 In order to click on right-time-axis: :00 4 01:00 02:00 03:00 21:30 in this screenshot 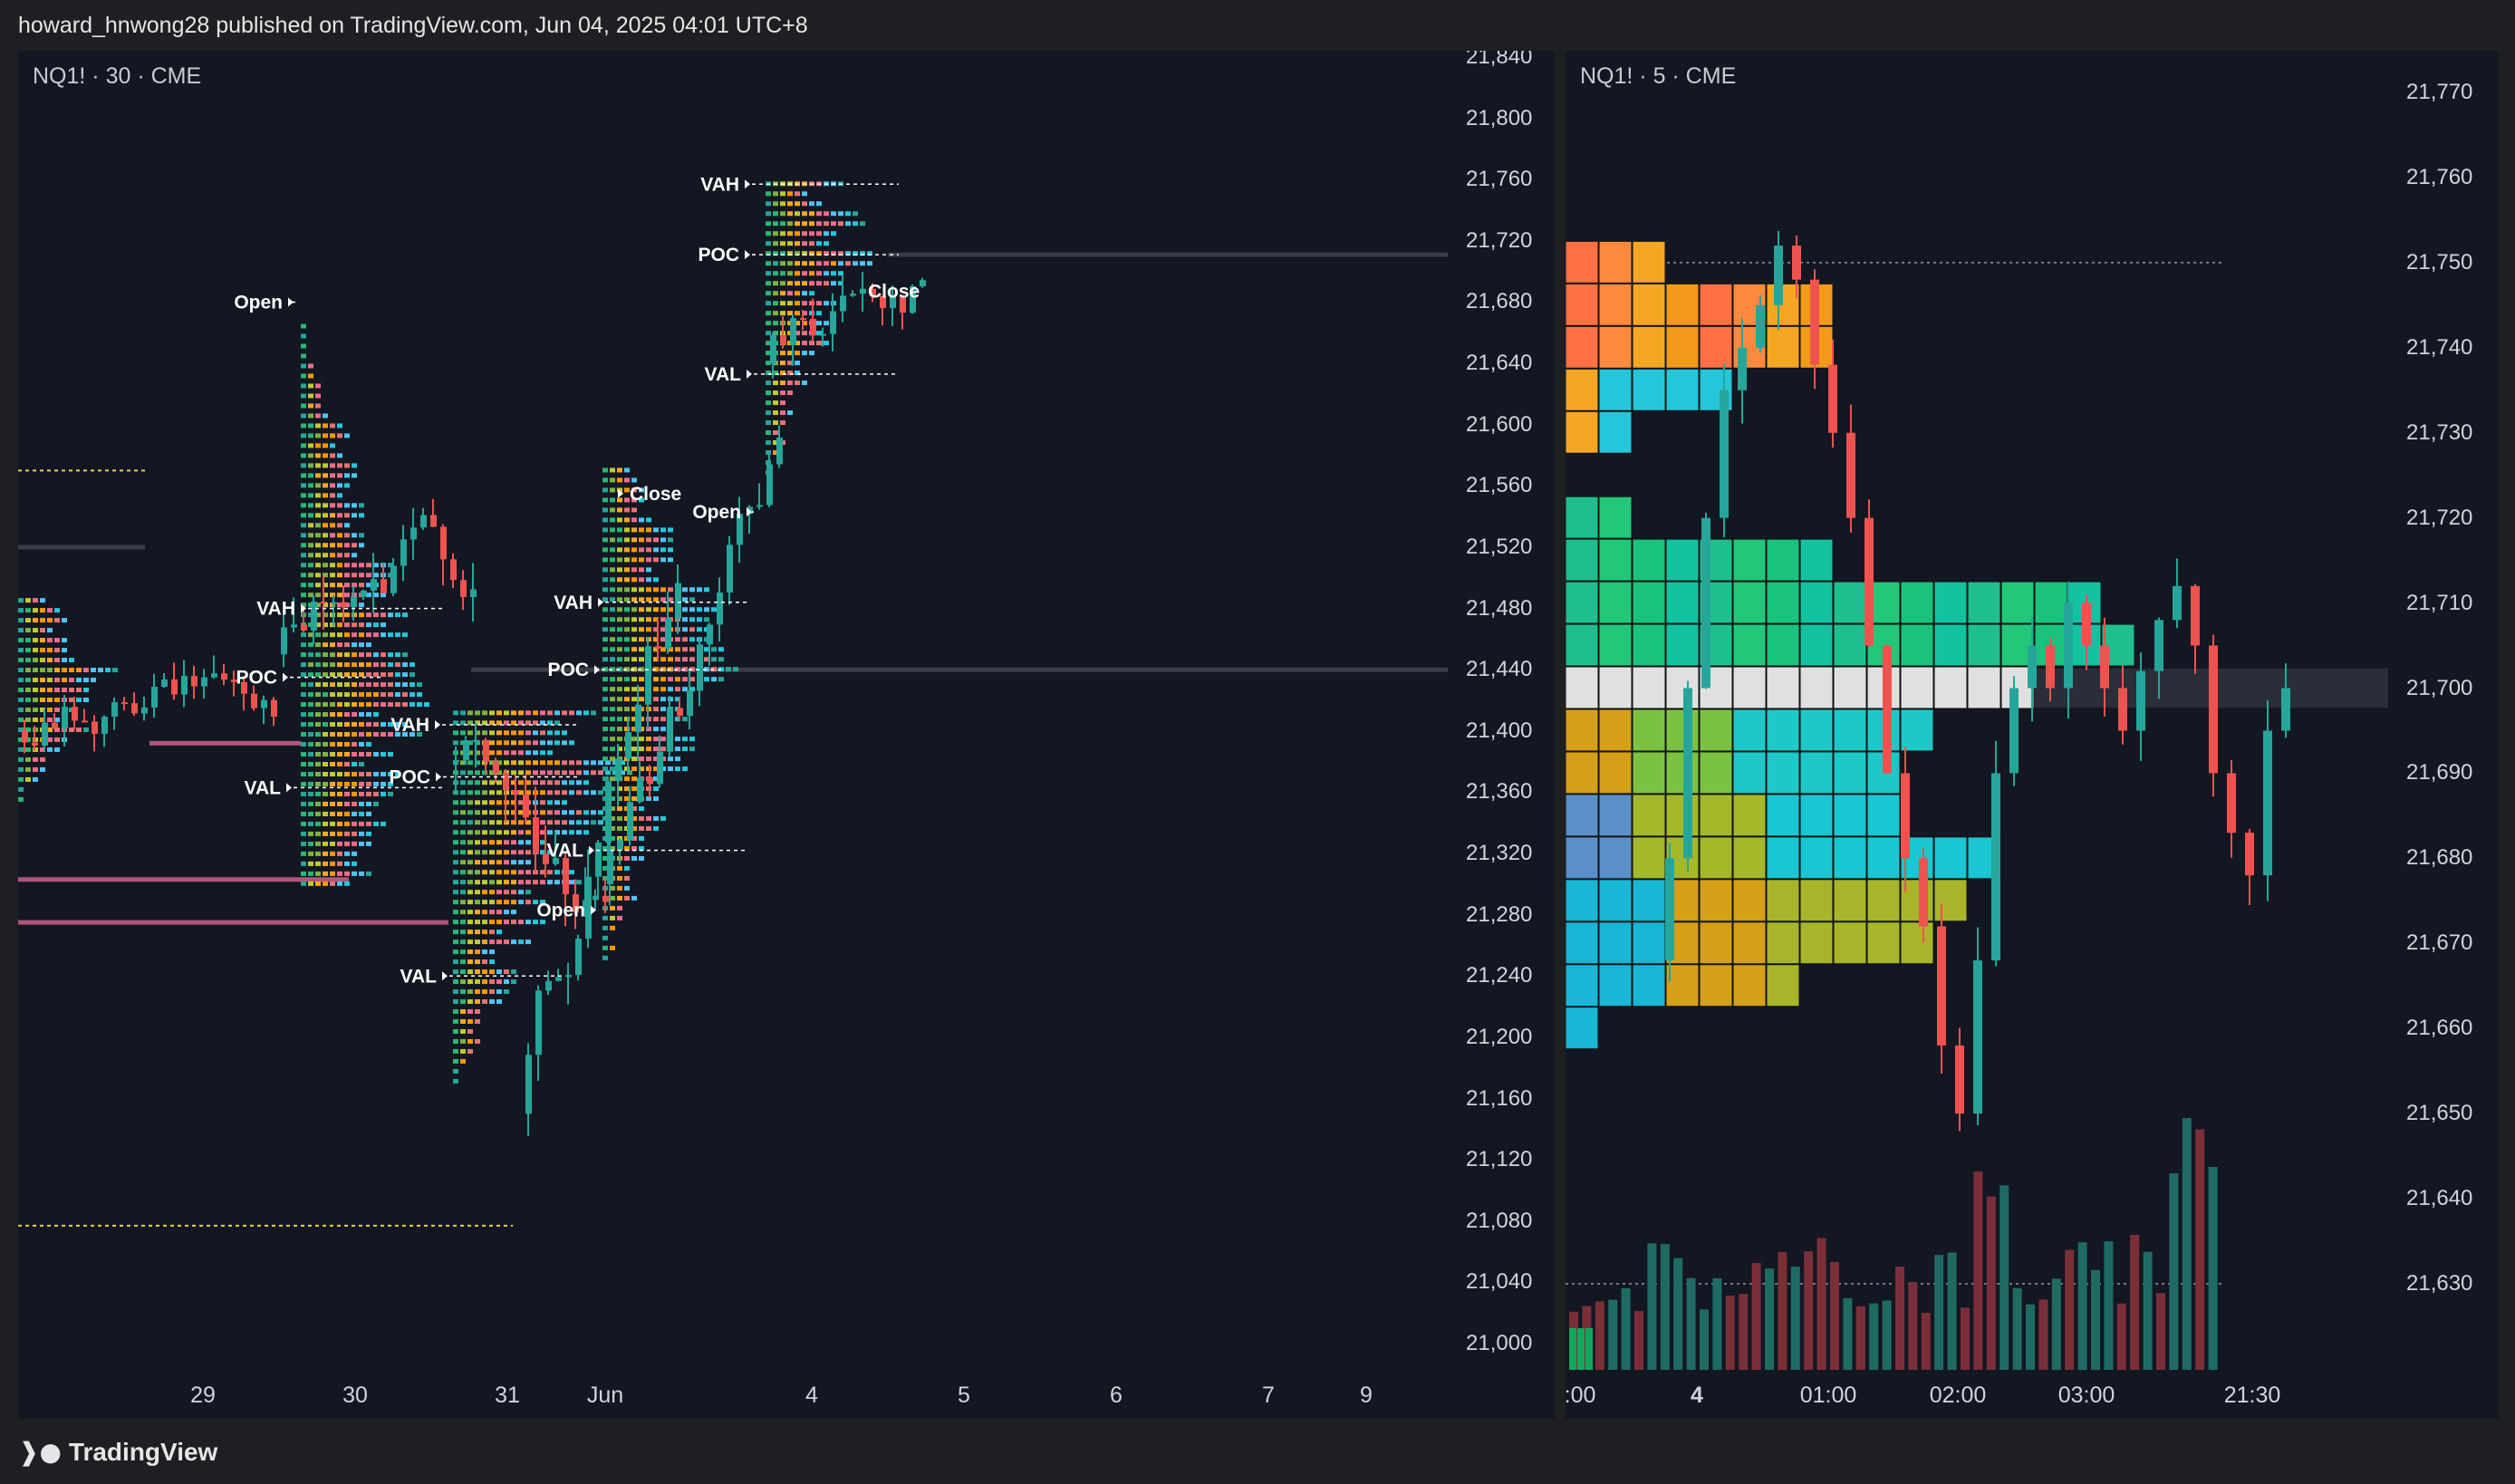, I will do `click(2033, 1395)`.